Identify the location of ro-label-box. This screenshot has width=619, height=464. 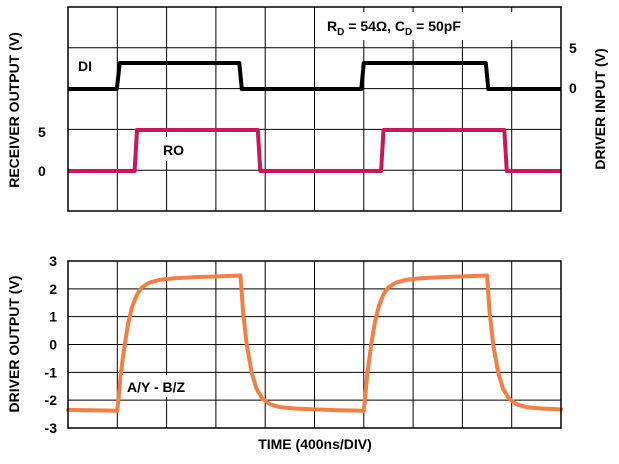
(177, 149).